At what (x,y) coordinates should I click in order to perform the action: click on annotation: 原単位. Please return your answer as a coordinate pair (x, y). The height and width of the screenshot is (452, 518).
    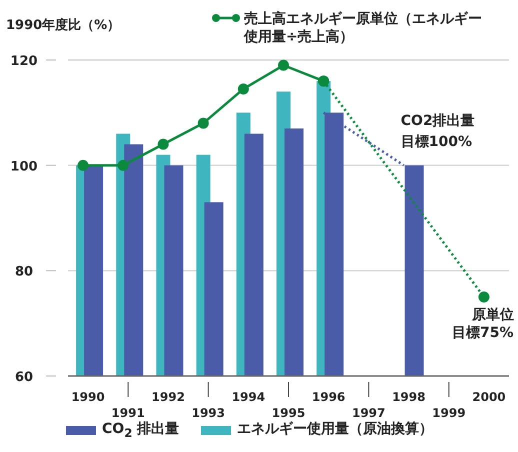
    Looking at the image, I should click on (493, 315).